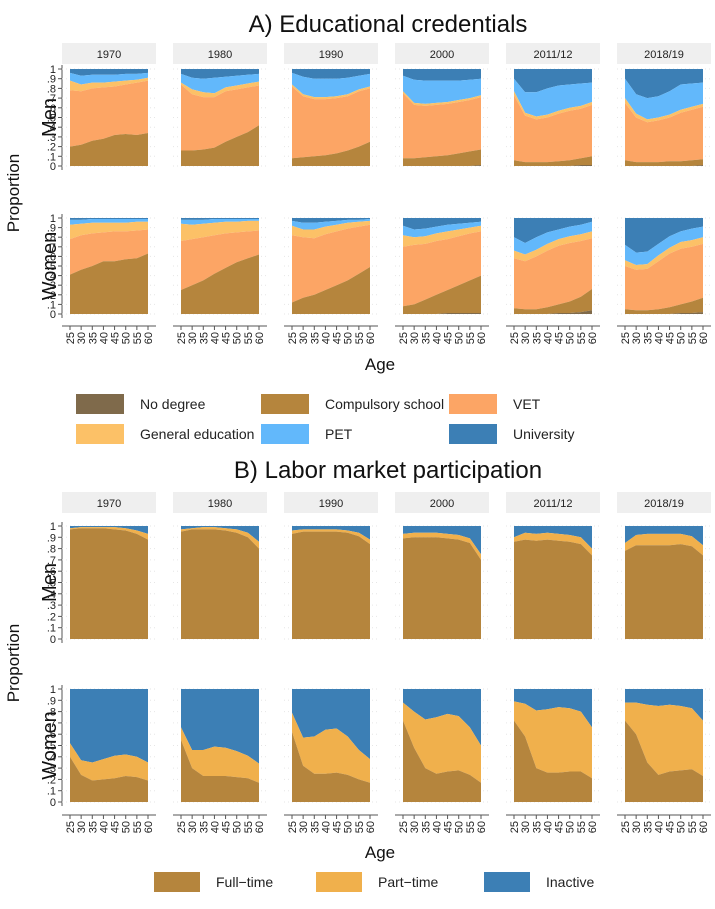 This screenshot has width=715, height=909. Describe the element at coordinates (51, 148) in the screenshot. I see `y-tick-label: .2` at that location.